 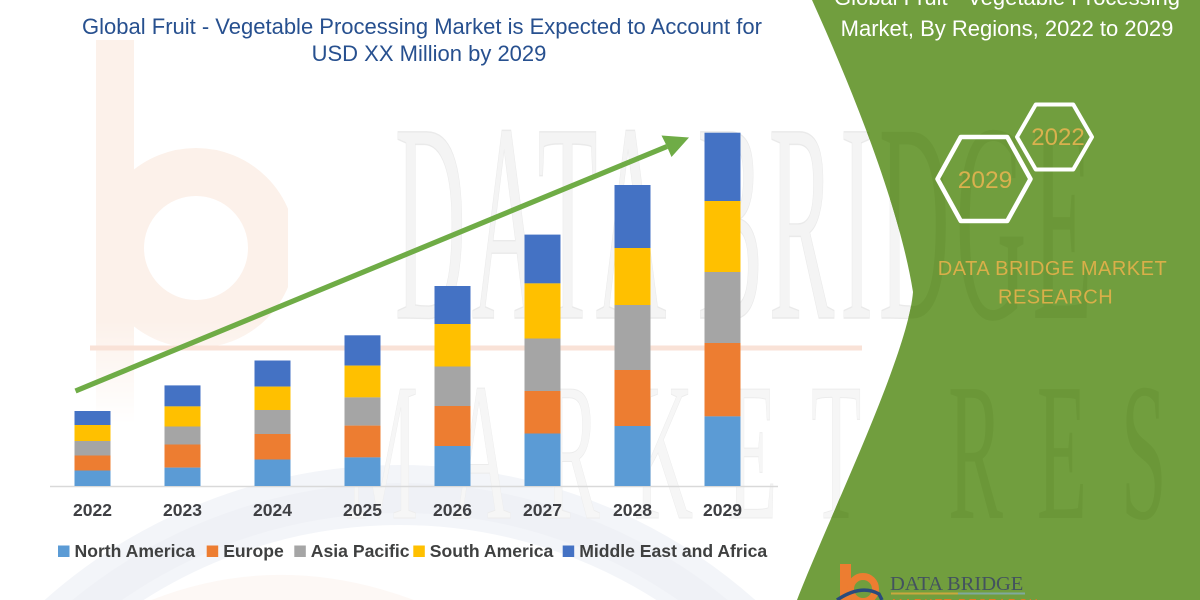 I want to click on svg-text: South America, so click(x=492, y=551).